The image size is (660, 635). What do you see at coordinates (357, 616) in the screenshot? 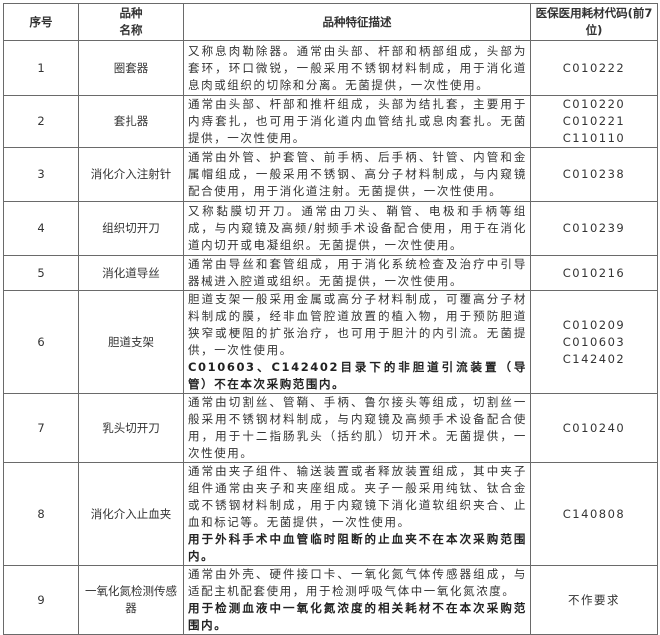
I see `exclusion-note: 用于检测血液中一氧化氮浓度的相关耗材不在本次采购范围内。` at bounding box center [357, 616].